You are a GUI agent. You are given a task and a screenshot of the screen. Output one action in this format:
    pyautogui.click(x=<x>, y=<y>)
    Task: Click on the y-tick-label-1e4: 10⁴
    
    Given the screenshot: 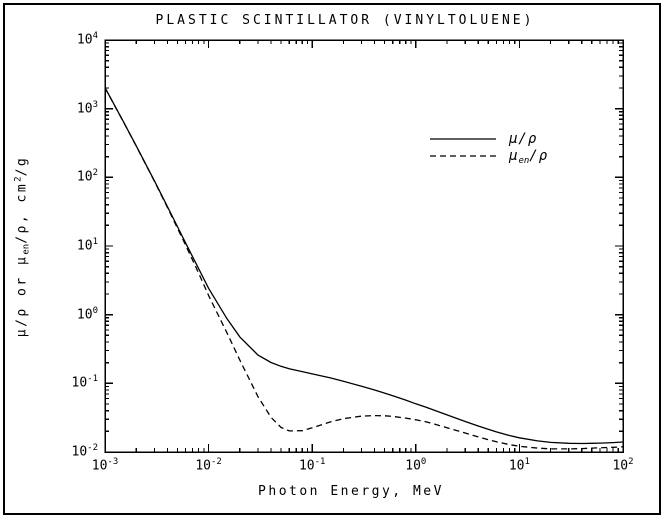 What is the action you would take?
    pyautogui.click(x=87, y=39)
    